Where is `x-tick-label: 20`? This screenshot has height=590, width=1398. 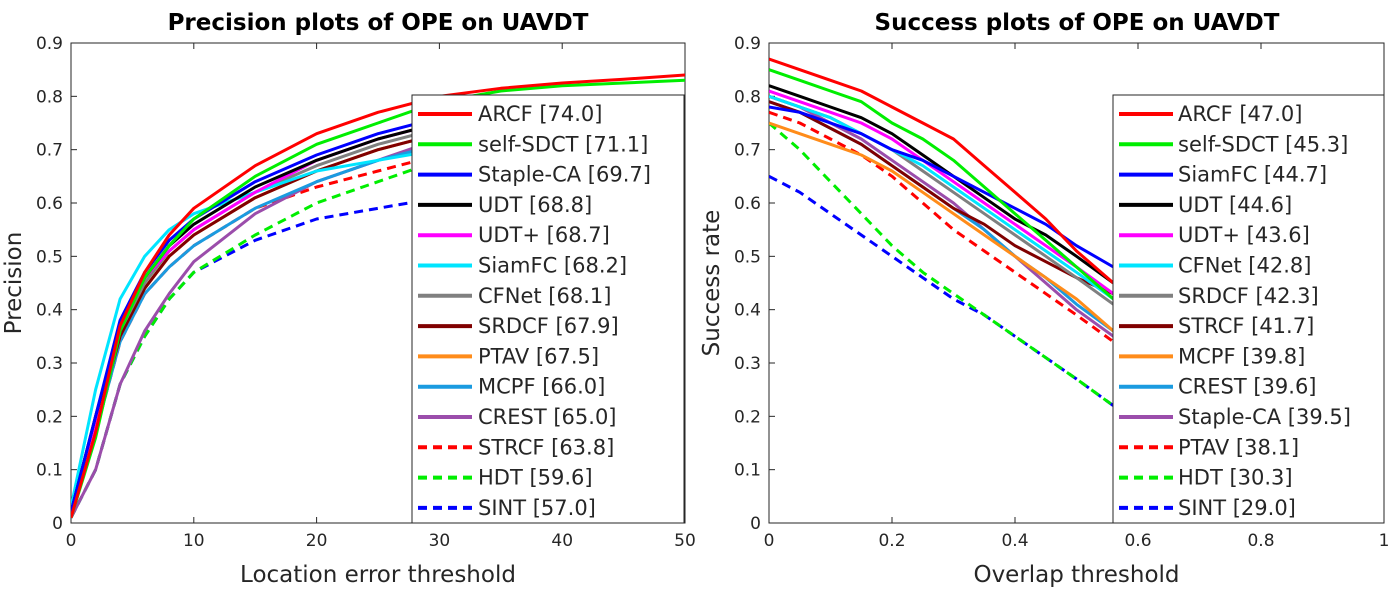 x-tick-label: 20 is located at coordinates (317, 541).